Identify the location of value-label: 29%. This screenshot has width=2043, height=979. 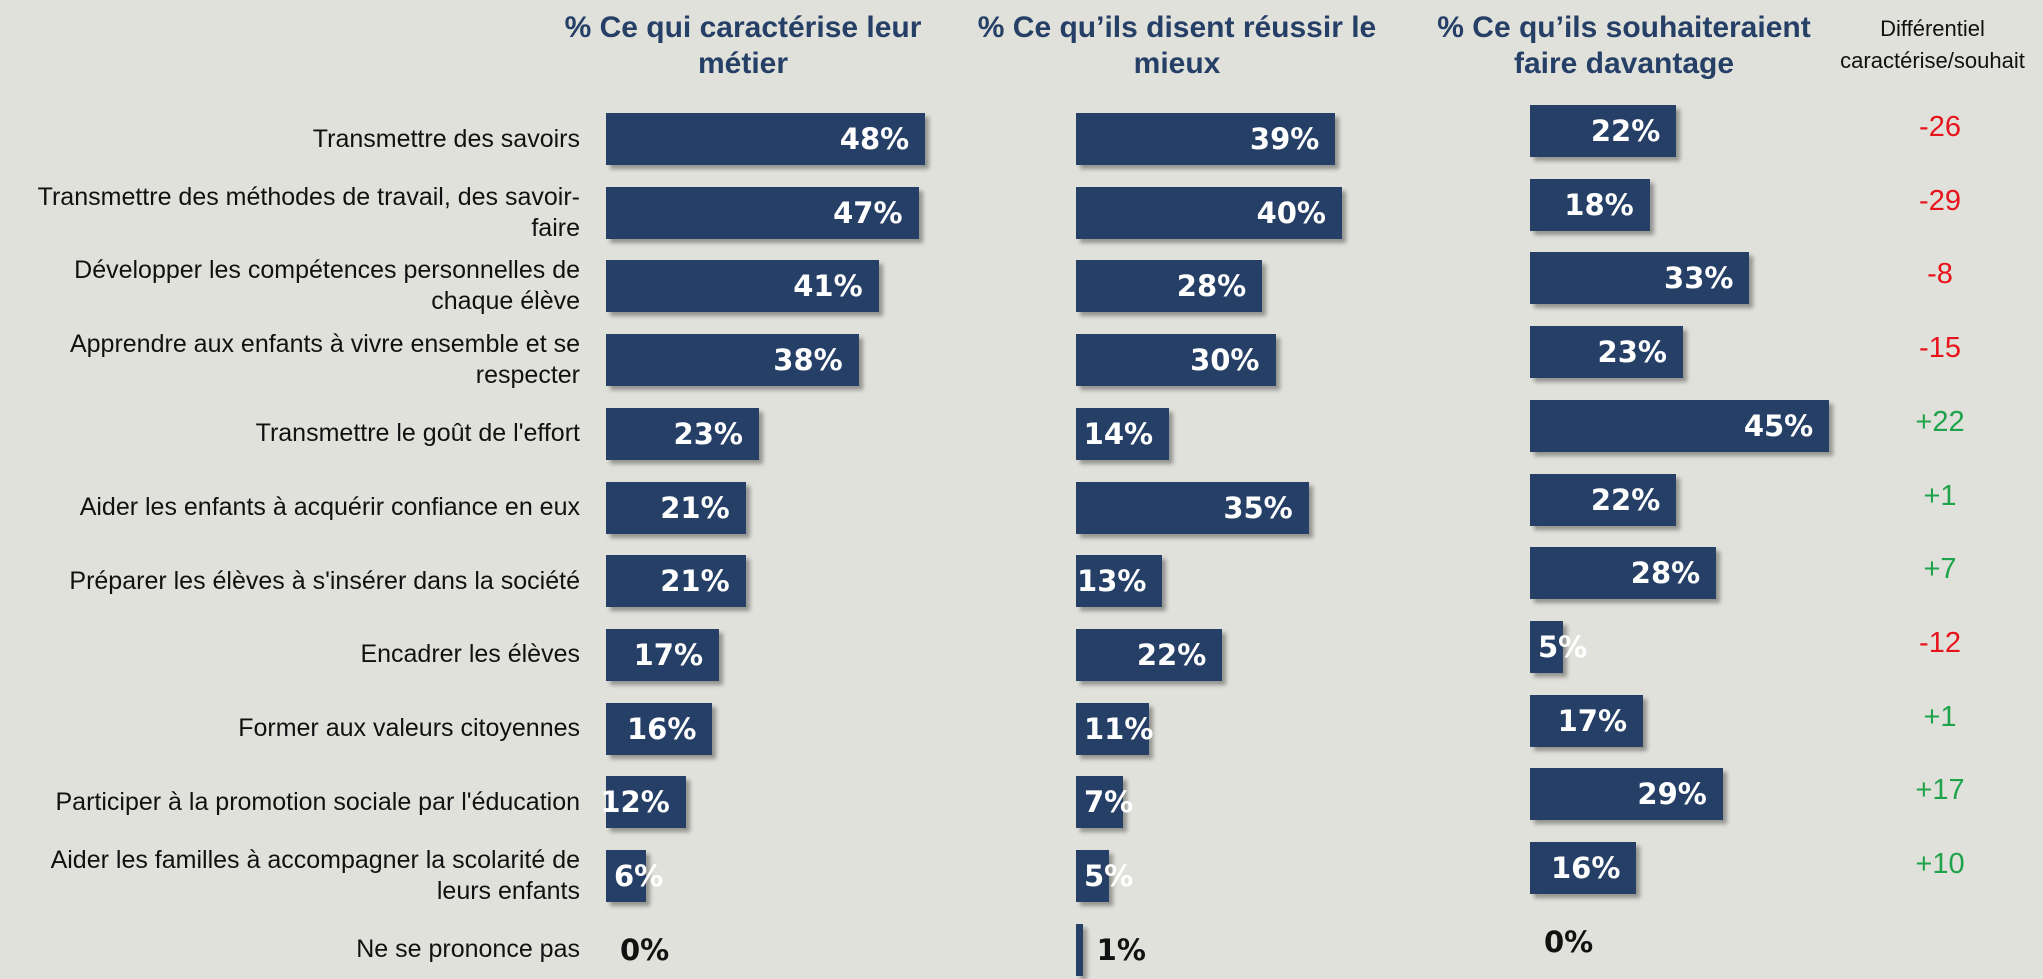
(1672, 794).